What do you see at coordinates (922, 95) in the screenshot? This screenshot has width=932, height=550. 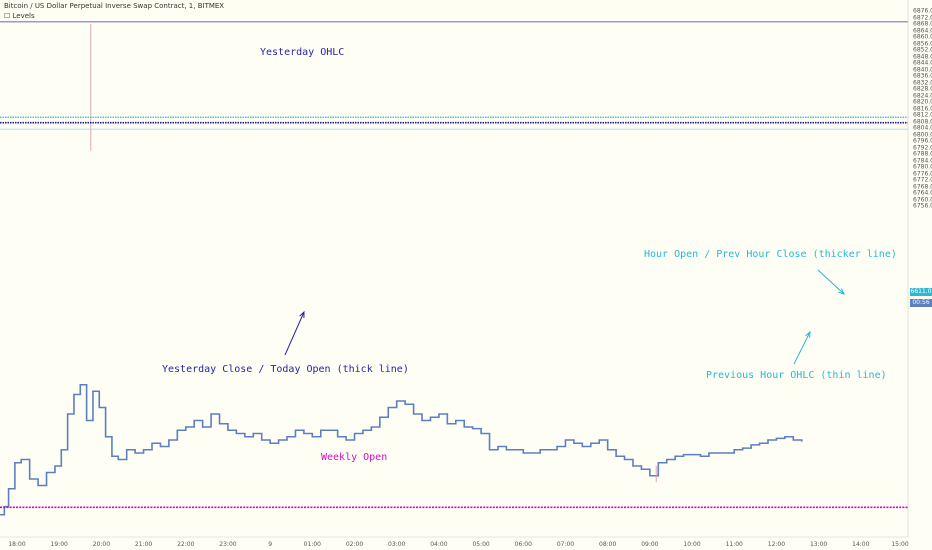 I see `y-tick-label: 6824.0` at bounding box center [922, 95].